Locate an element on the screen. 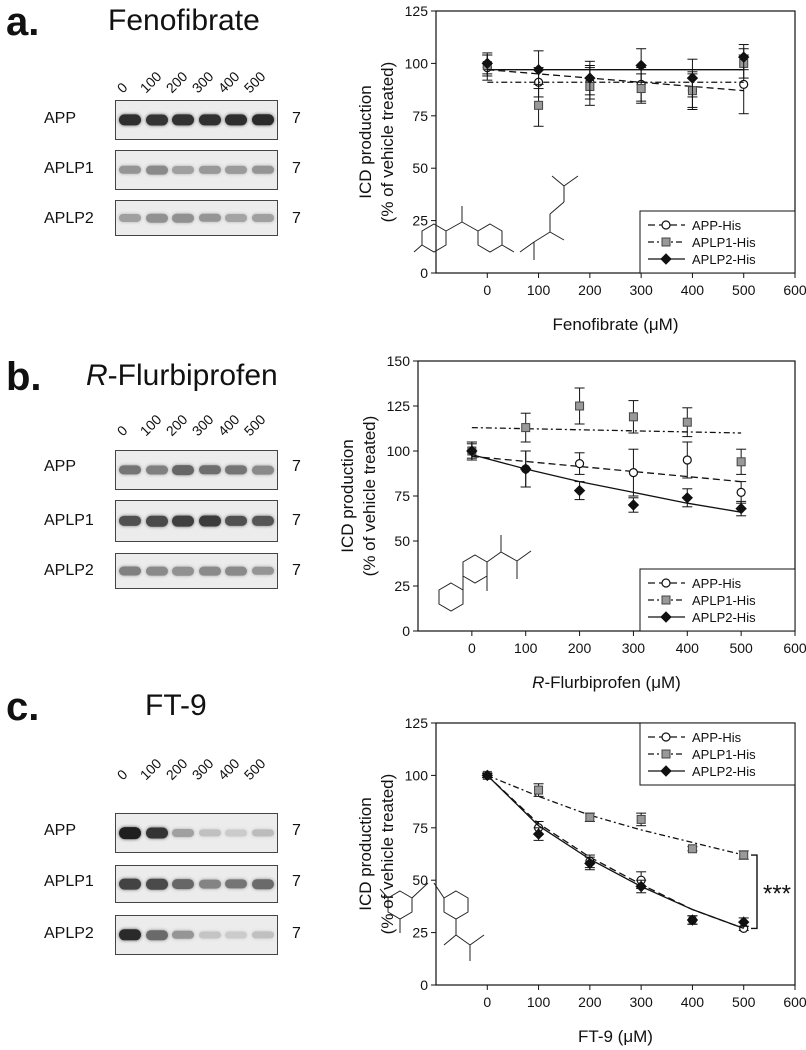  legend-label: APLP2-His is located at coordinates (724, 617).